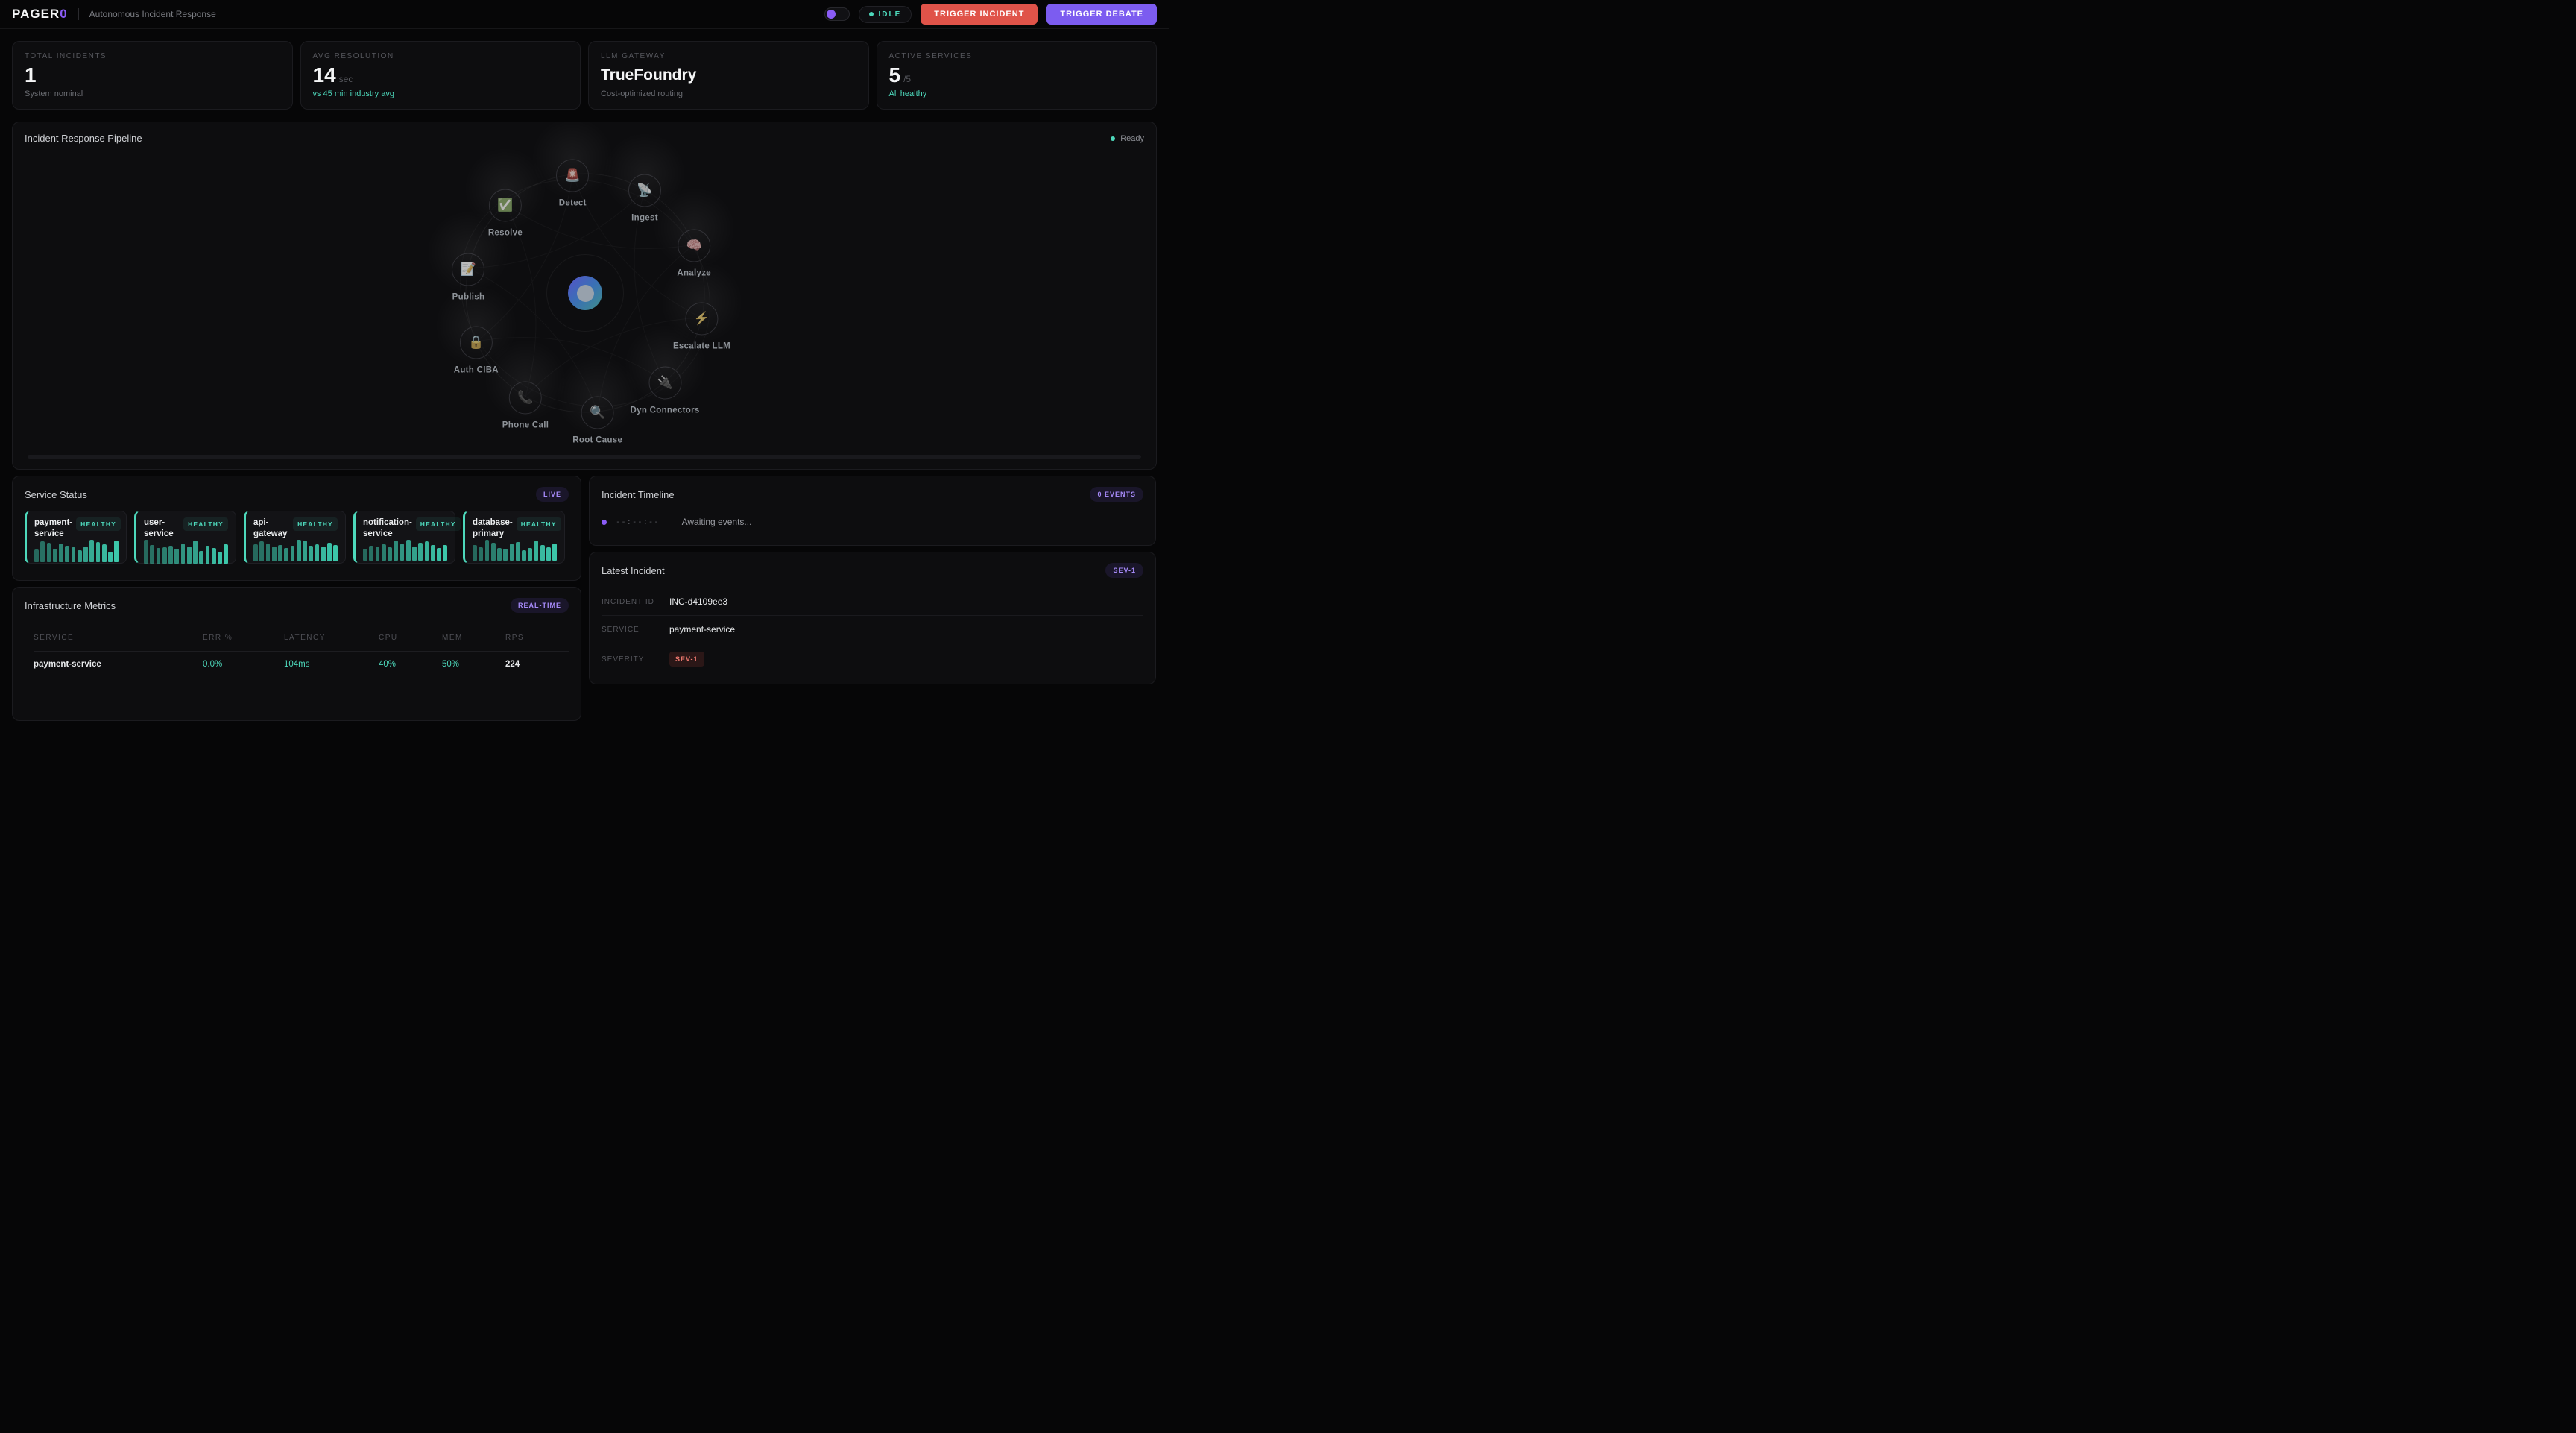  Describe the element at coordinates (585, 457) in the screenshot. I see `pipeline-progress-track` at that location.